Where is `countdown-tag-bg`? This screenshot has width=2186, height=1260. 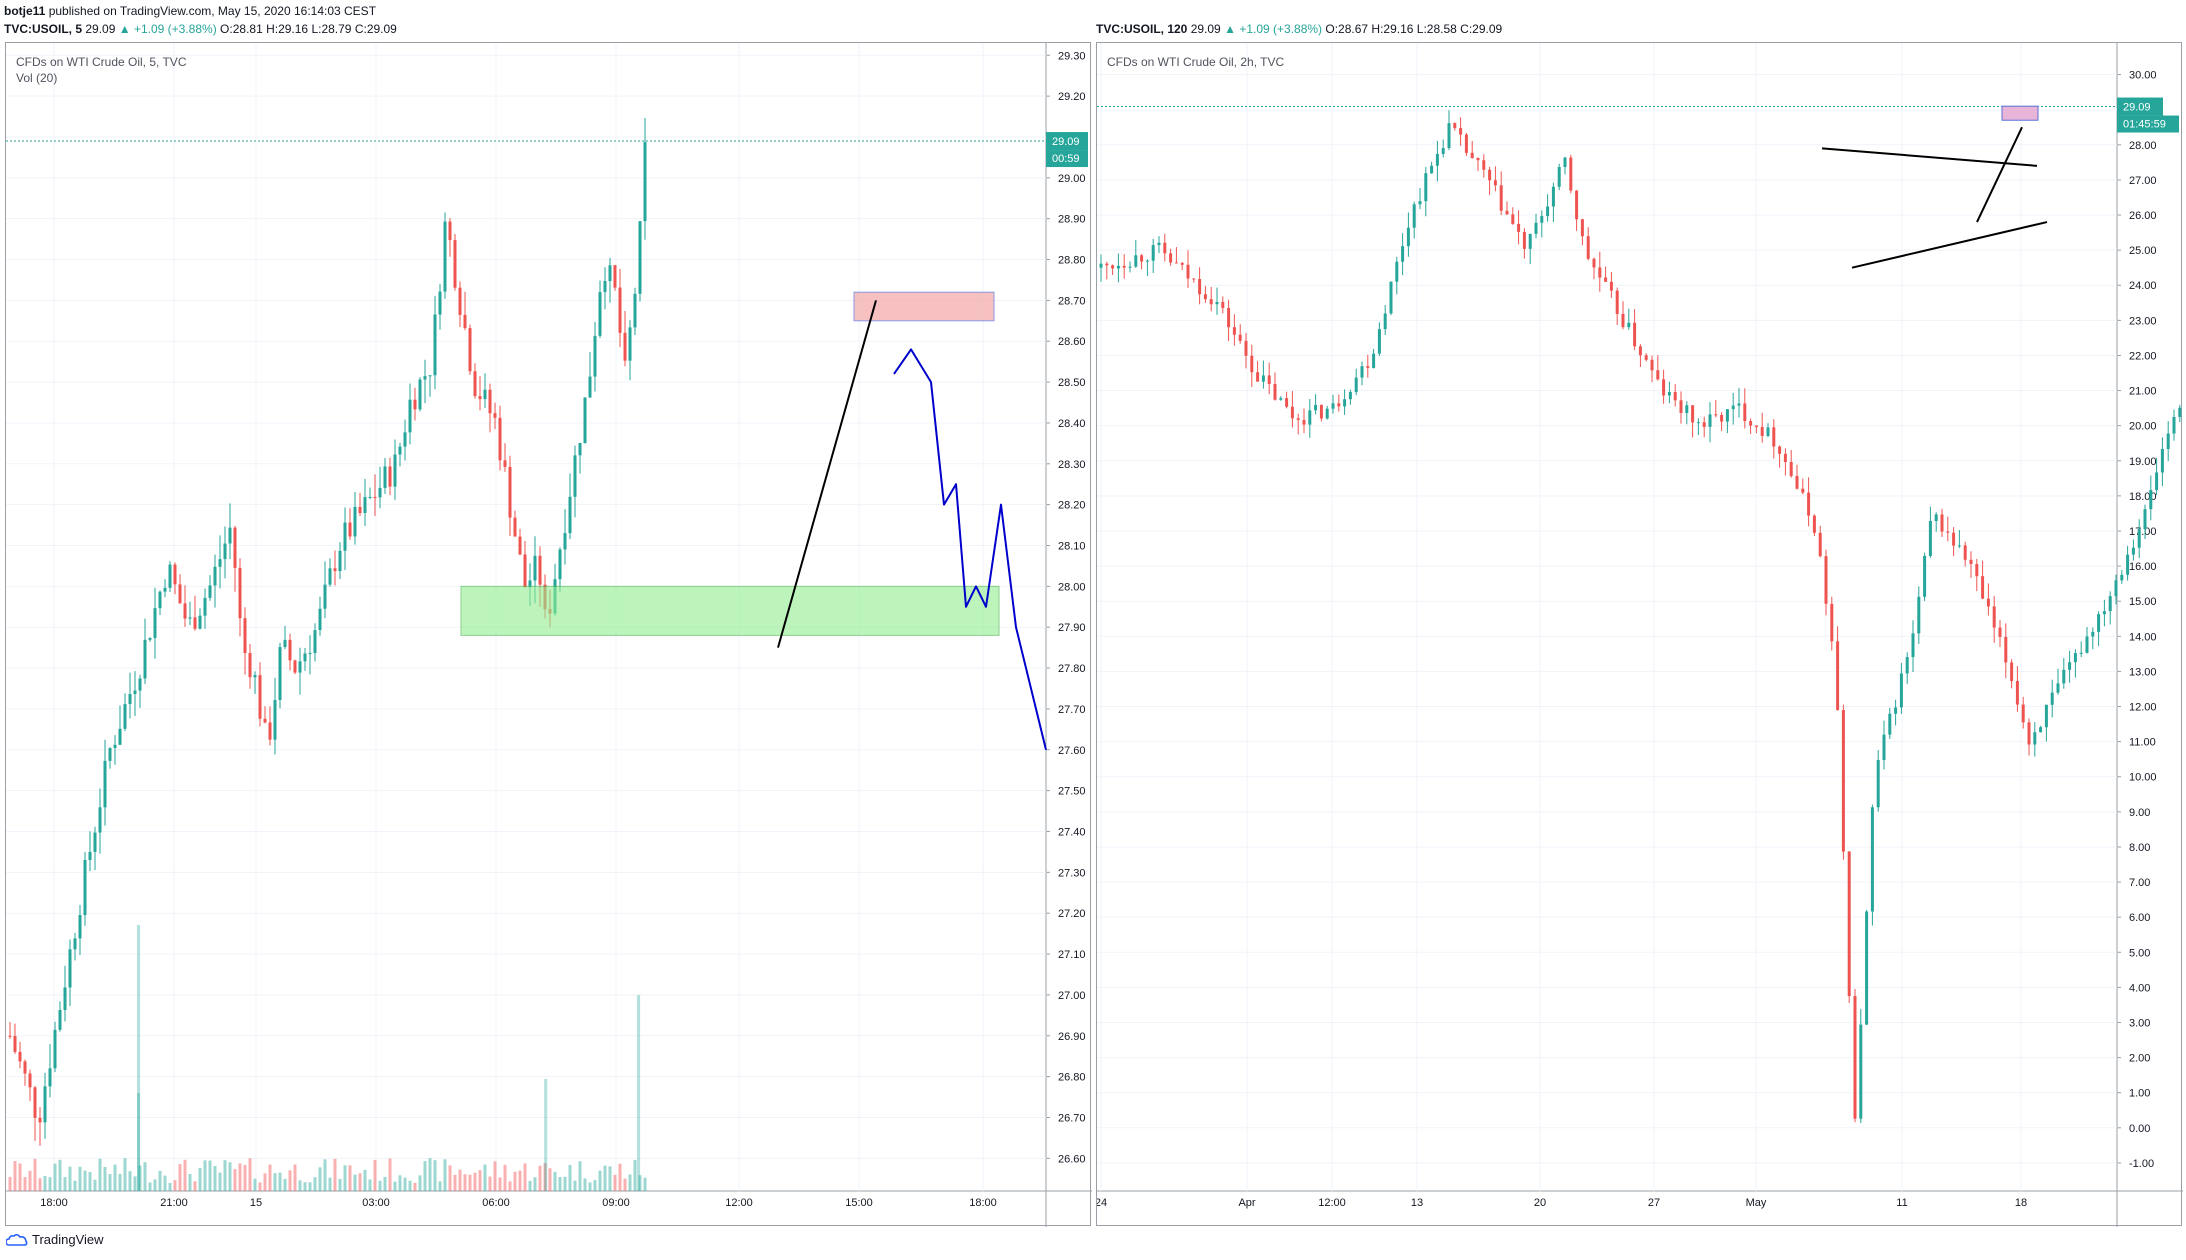 countdown-tag-bg is located at coordinates (2148, 124).